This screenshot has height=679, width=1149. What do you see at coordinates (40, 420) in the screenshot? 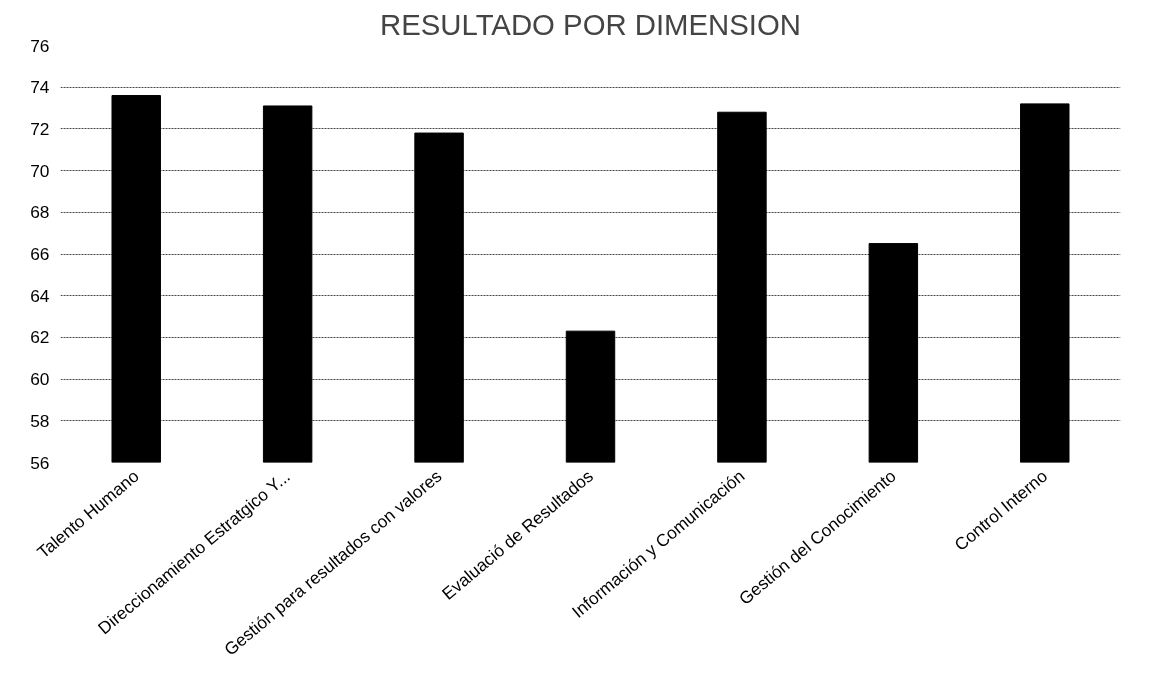
I see `y-tick-label: 58` at bounding box center [40, 420].